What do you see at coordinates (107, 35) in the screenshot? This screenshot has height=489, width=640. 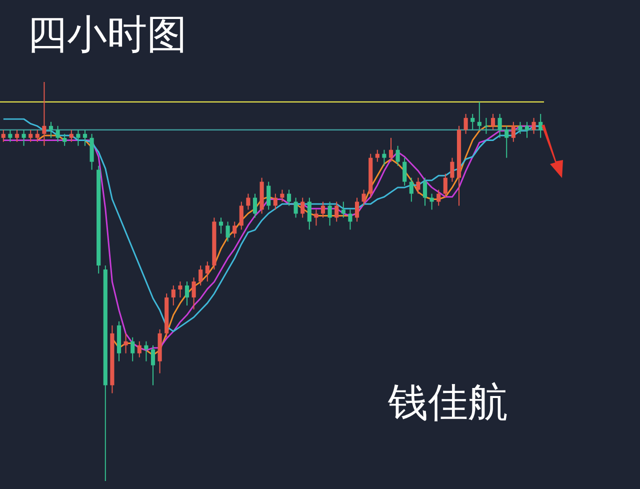 I see `chart-title: 四小时图` at bounding box center [107, 35].